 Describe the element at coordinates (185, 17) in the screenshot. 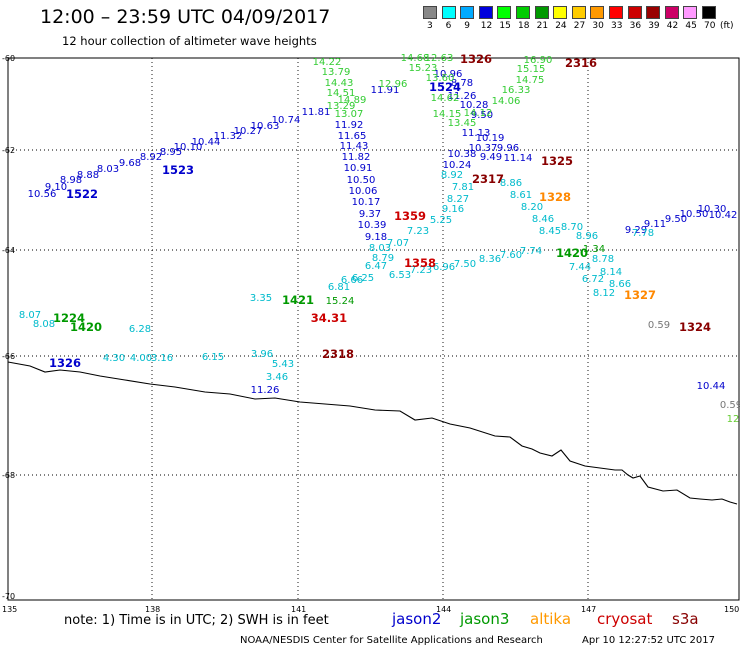

I see `page-title: 12:00 – 23:59 UTC 04/09/2017` at that location.